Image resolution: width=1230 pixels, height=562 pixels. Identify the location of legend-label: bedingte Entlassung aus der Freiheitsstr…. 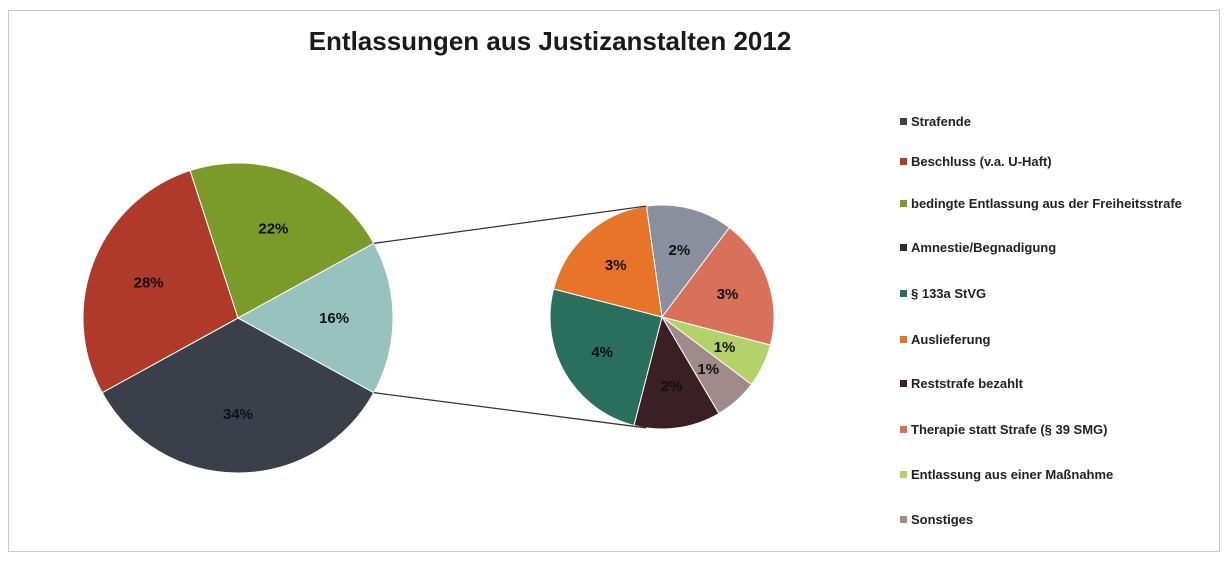
(1046, 203).